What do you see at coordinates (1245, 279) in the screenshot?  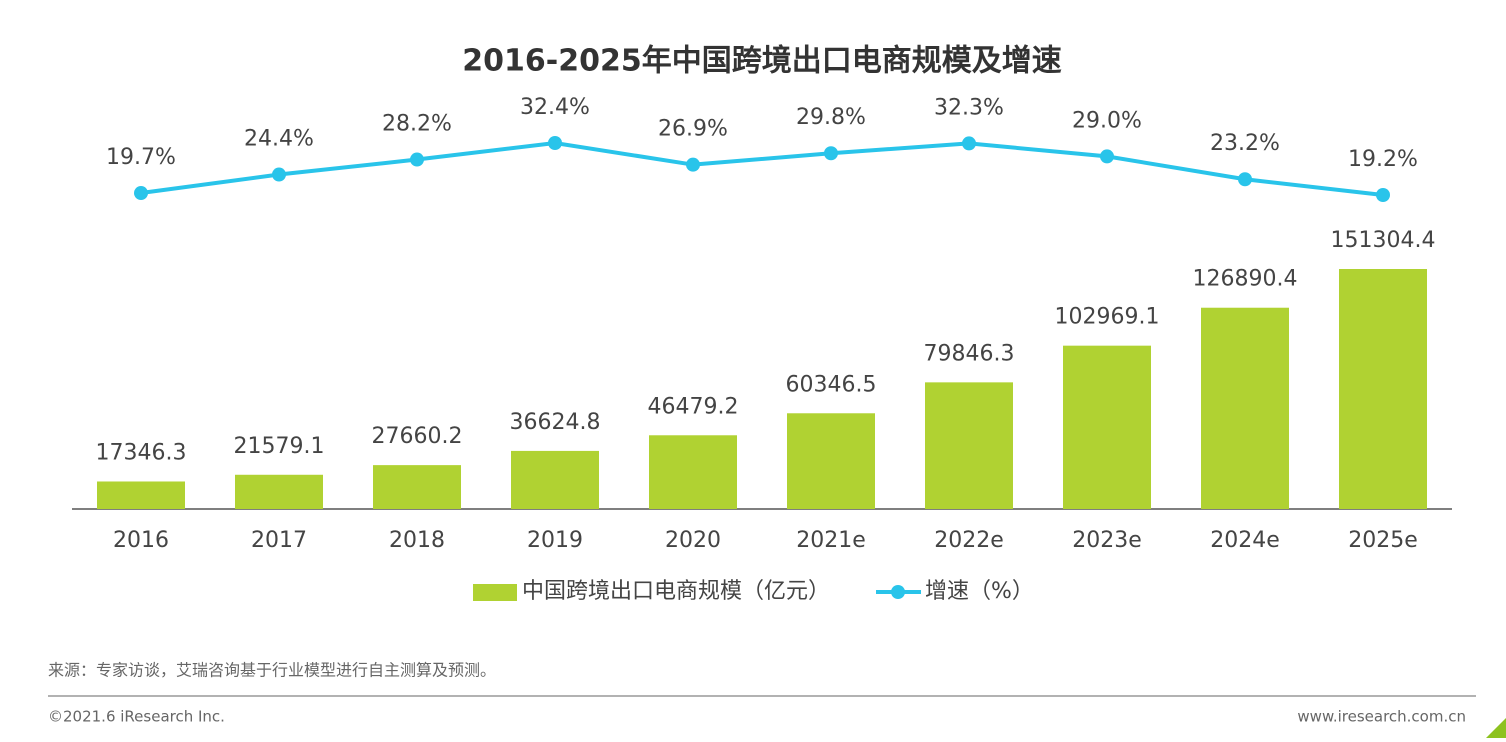 I see `bar-value-label: 126890.4` at bounding box center [1245, 279].